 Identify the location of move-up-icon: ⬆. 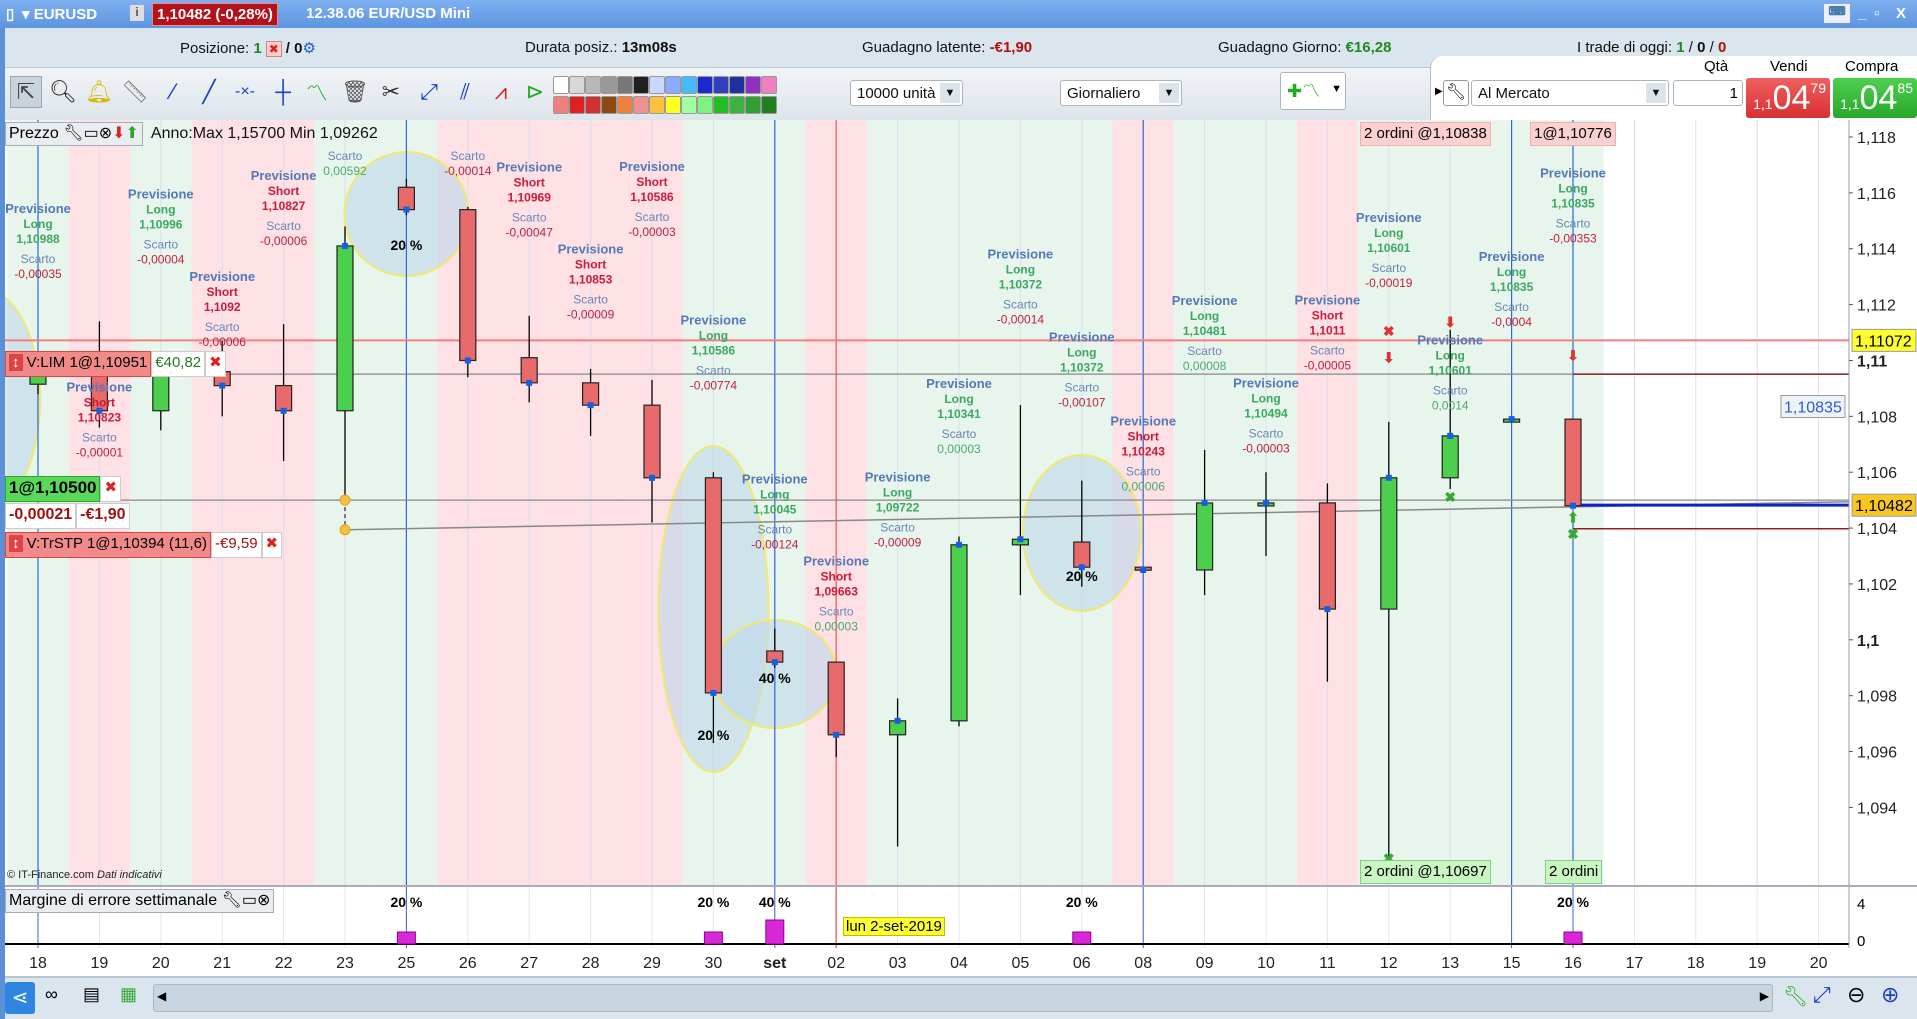
(132, 133).